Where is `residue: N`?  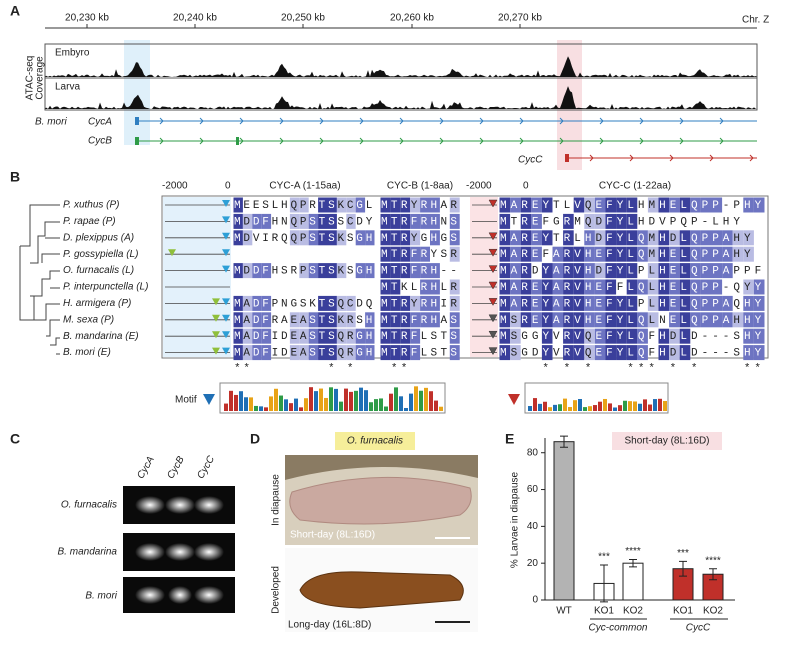
residue: N is located at coordinates (664, 321).